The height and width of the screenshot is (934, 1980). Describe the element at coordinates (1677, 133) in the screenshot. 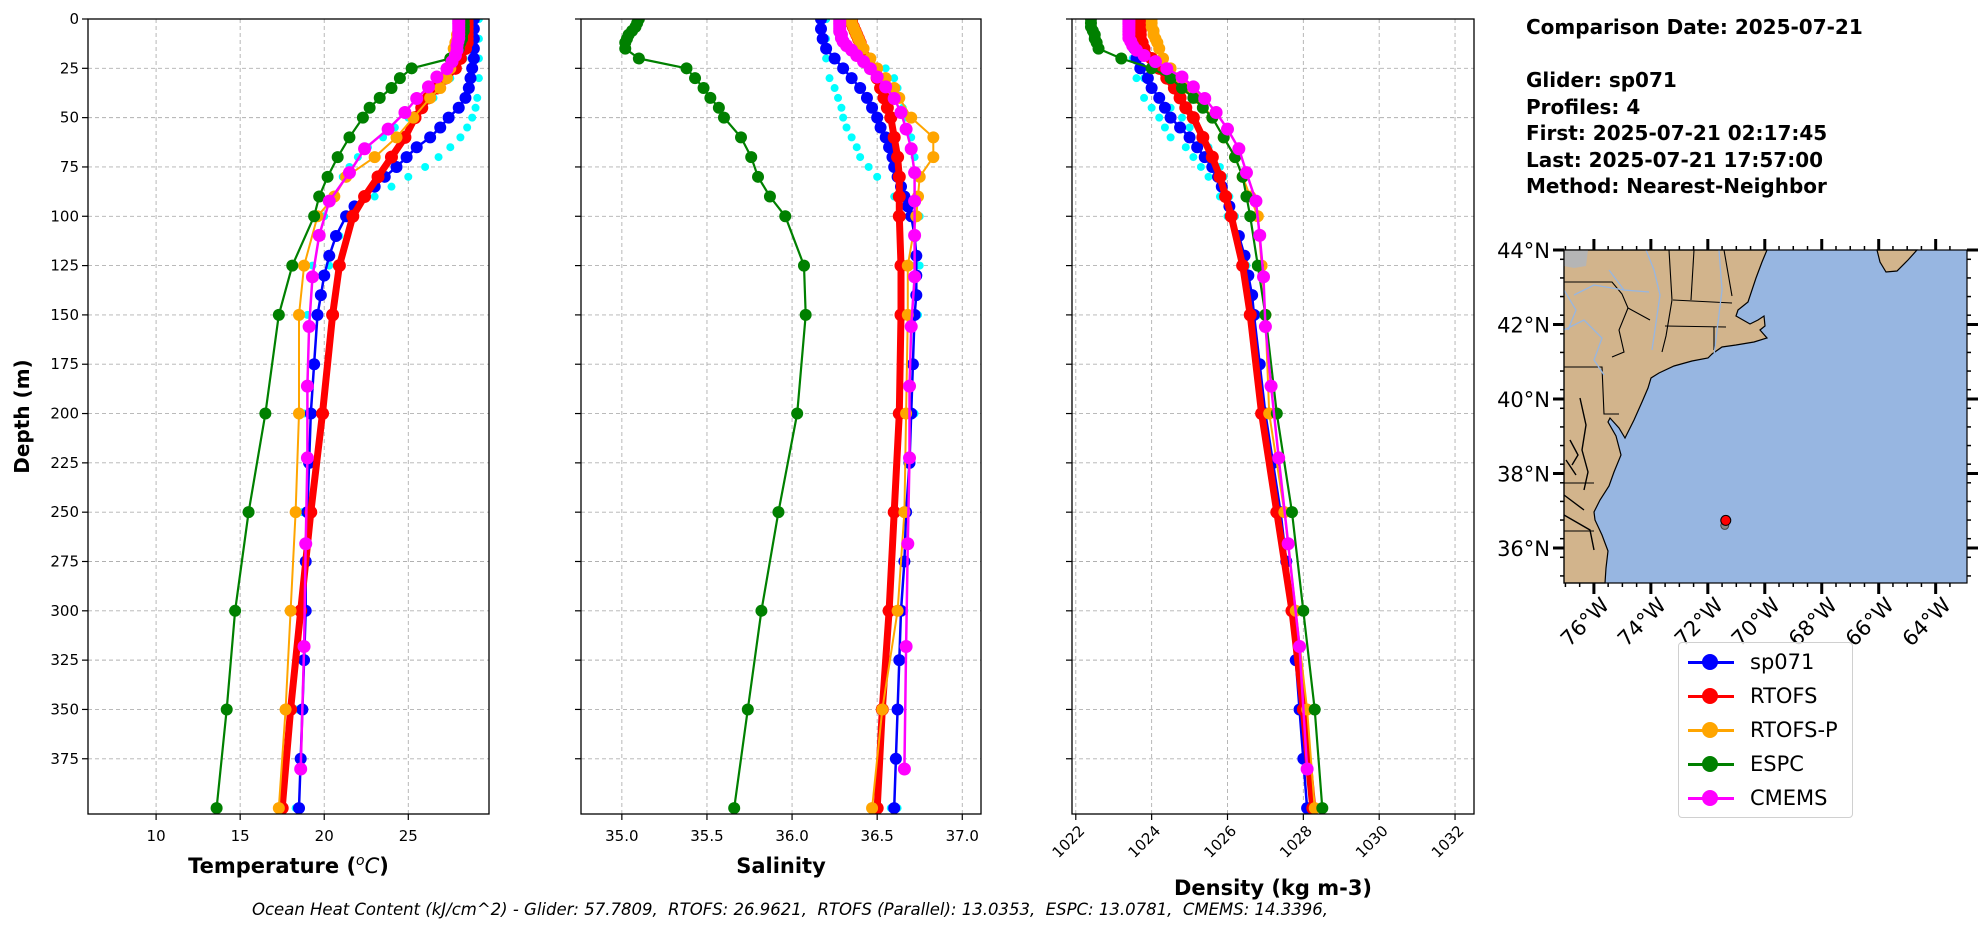

I see `first-profile-time: First: 2025-07-21 02:17:45` at that location.